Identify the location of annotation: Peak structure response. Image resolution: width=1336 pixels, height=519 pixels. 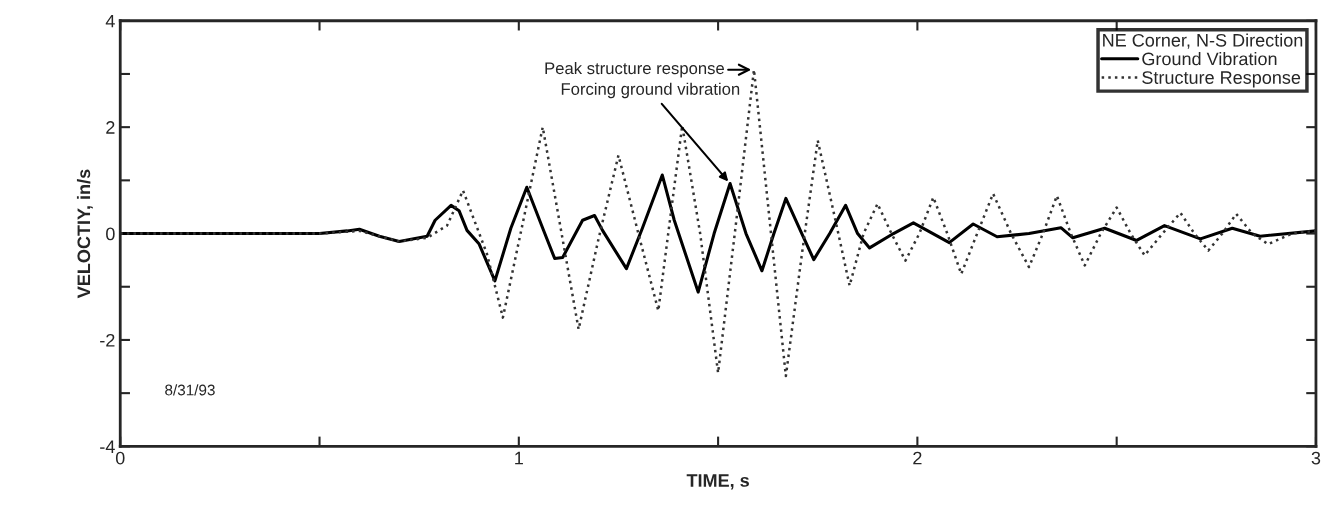
(634, 69).